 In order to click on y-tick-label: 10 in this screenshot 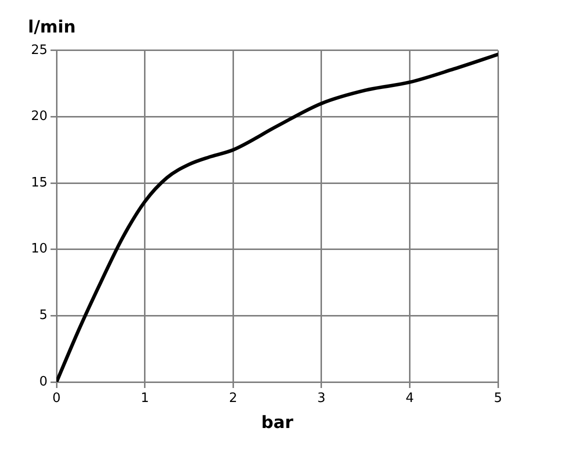, I will do `click(39, 249)`.